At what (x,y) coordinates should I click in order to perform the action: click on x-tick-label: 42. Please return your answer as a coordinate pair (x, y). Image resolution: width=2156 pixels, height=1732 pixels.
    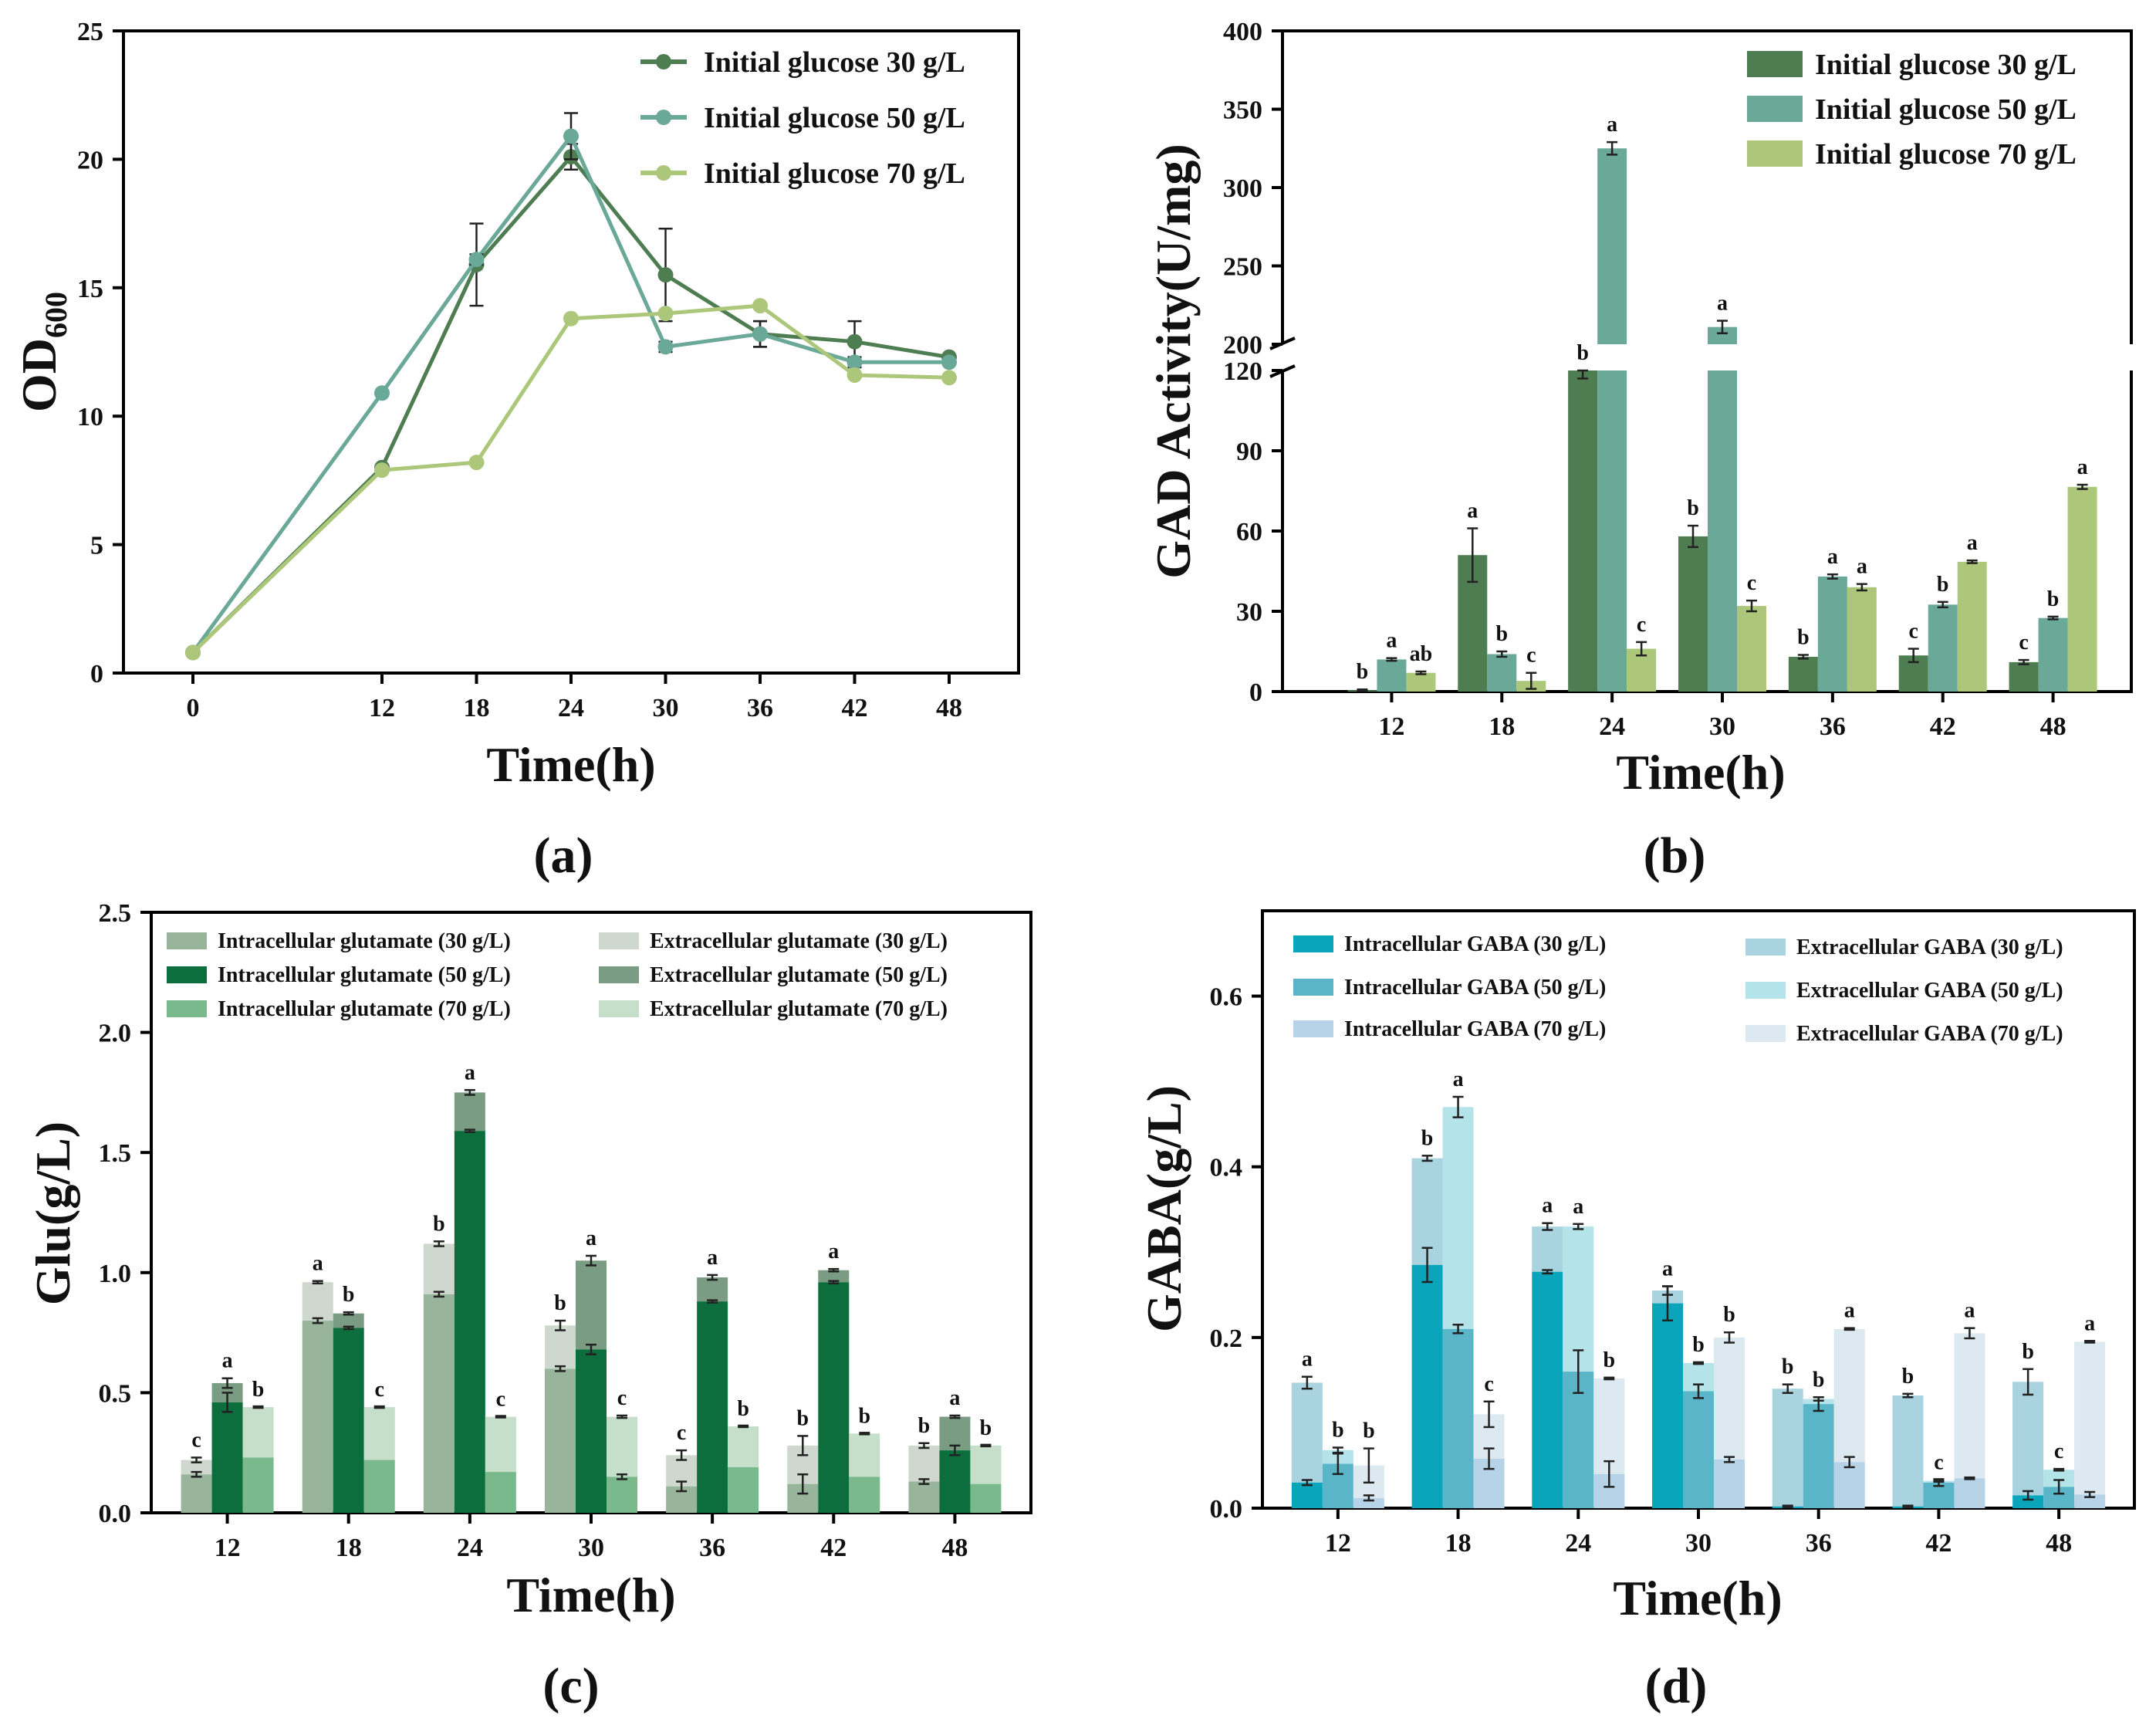
    Looking at the image, I should click on (1943, 727).